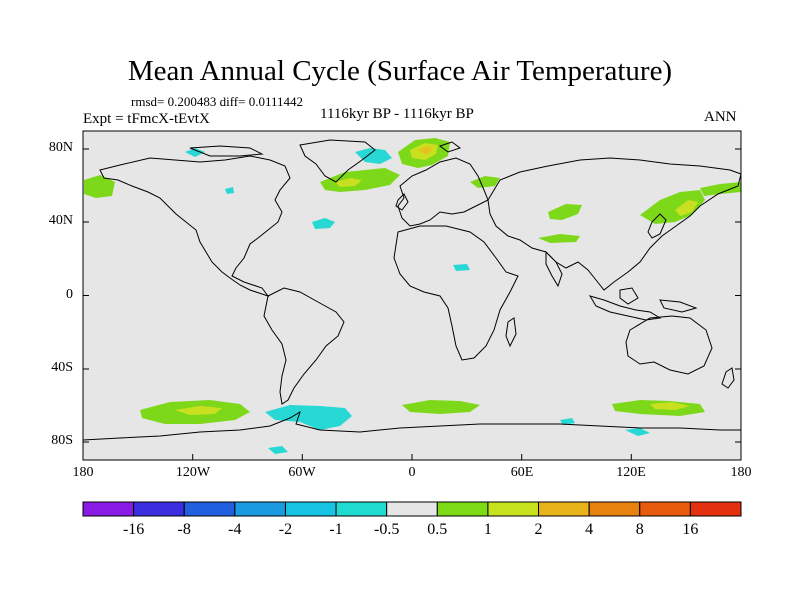 The width and height of the screenshot is (800, 600). Describe the element at coordinates (411, 425) in the screenshot. I see `coastline-antarctica` at that location.